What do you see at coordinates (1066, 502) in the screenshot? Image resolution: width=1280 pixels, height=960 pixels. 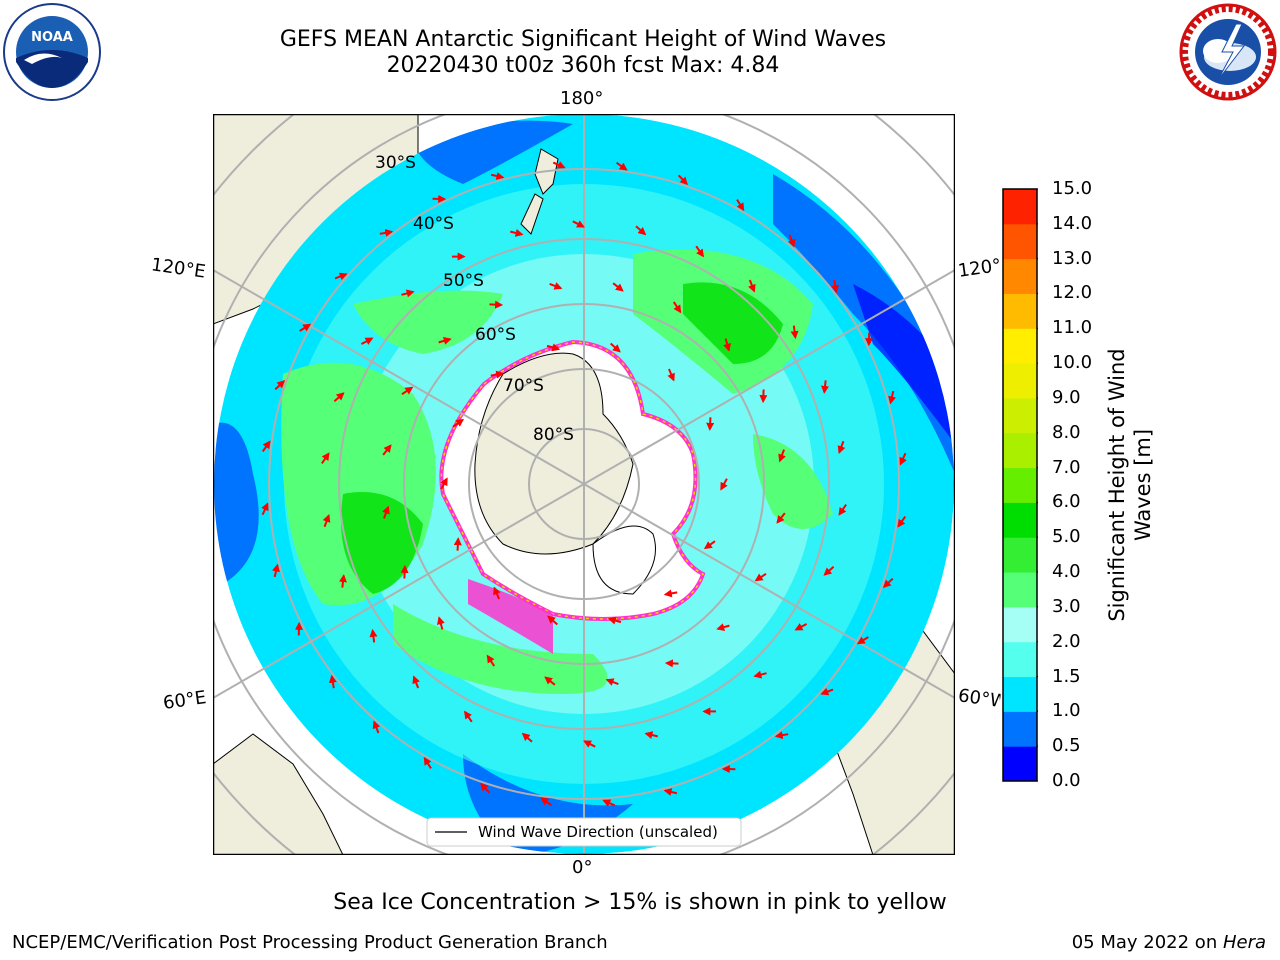 I see `colorbar-tick-label: 6.0` at bounding box center [1066, 502].